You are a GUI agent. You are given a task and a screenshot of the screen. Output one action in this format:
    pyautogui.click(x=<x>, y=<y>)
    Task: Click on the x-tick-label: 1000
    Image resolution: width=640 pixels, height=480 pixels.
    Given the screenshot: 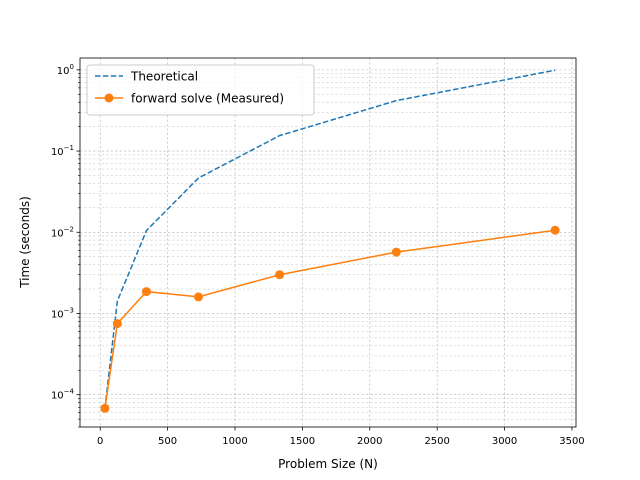 What is the action you would take?
    pyautogui.click(x=234, y=441)
    